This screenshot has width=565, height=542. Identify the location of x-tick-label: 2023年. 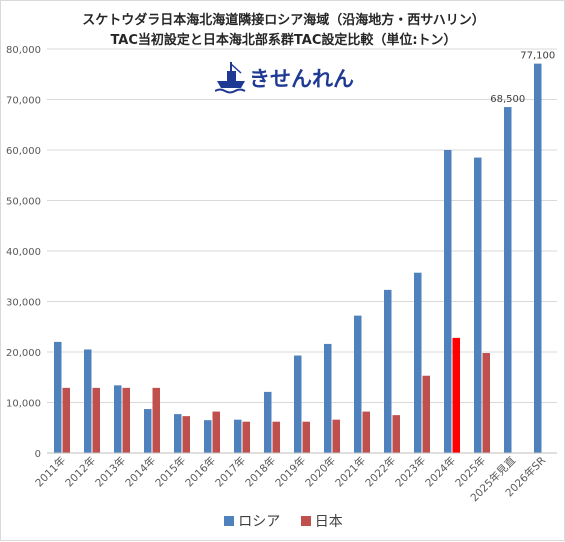
(411, 472).